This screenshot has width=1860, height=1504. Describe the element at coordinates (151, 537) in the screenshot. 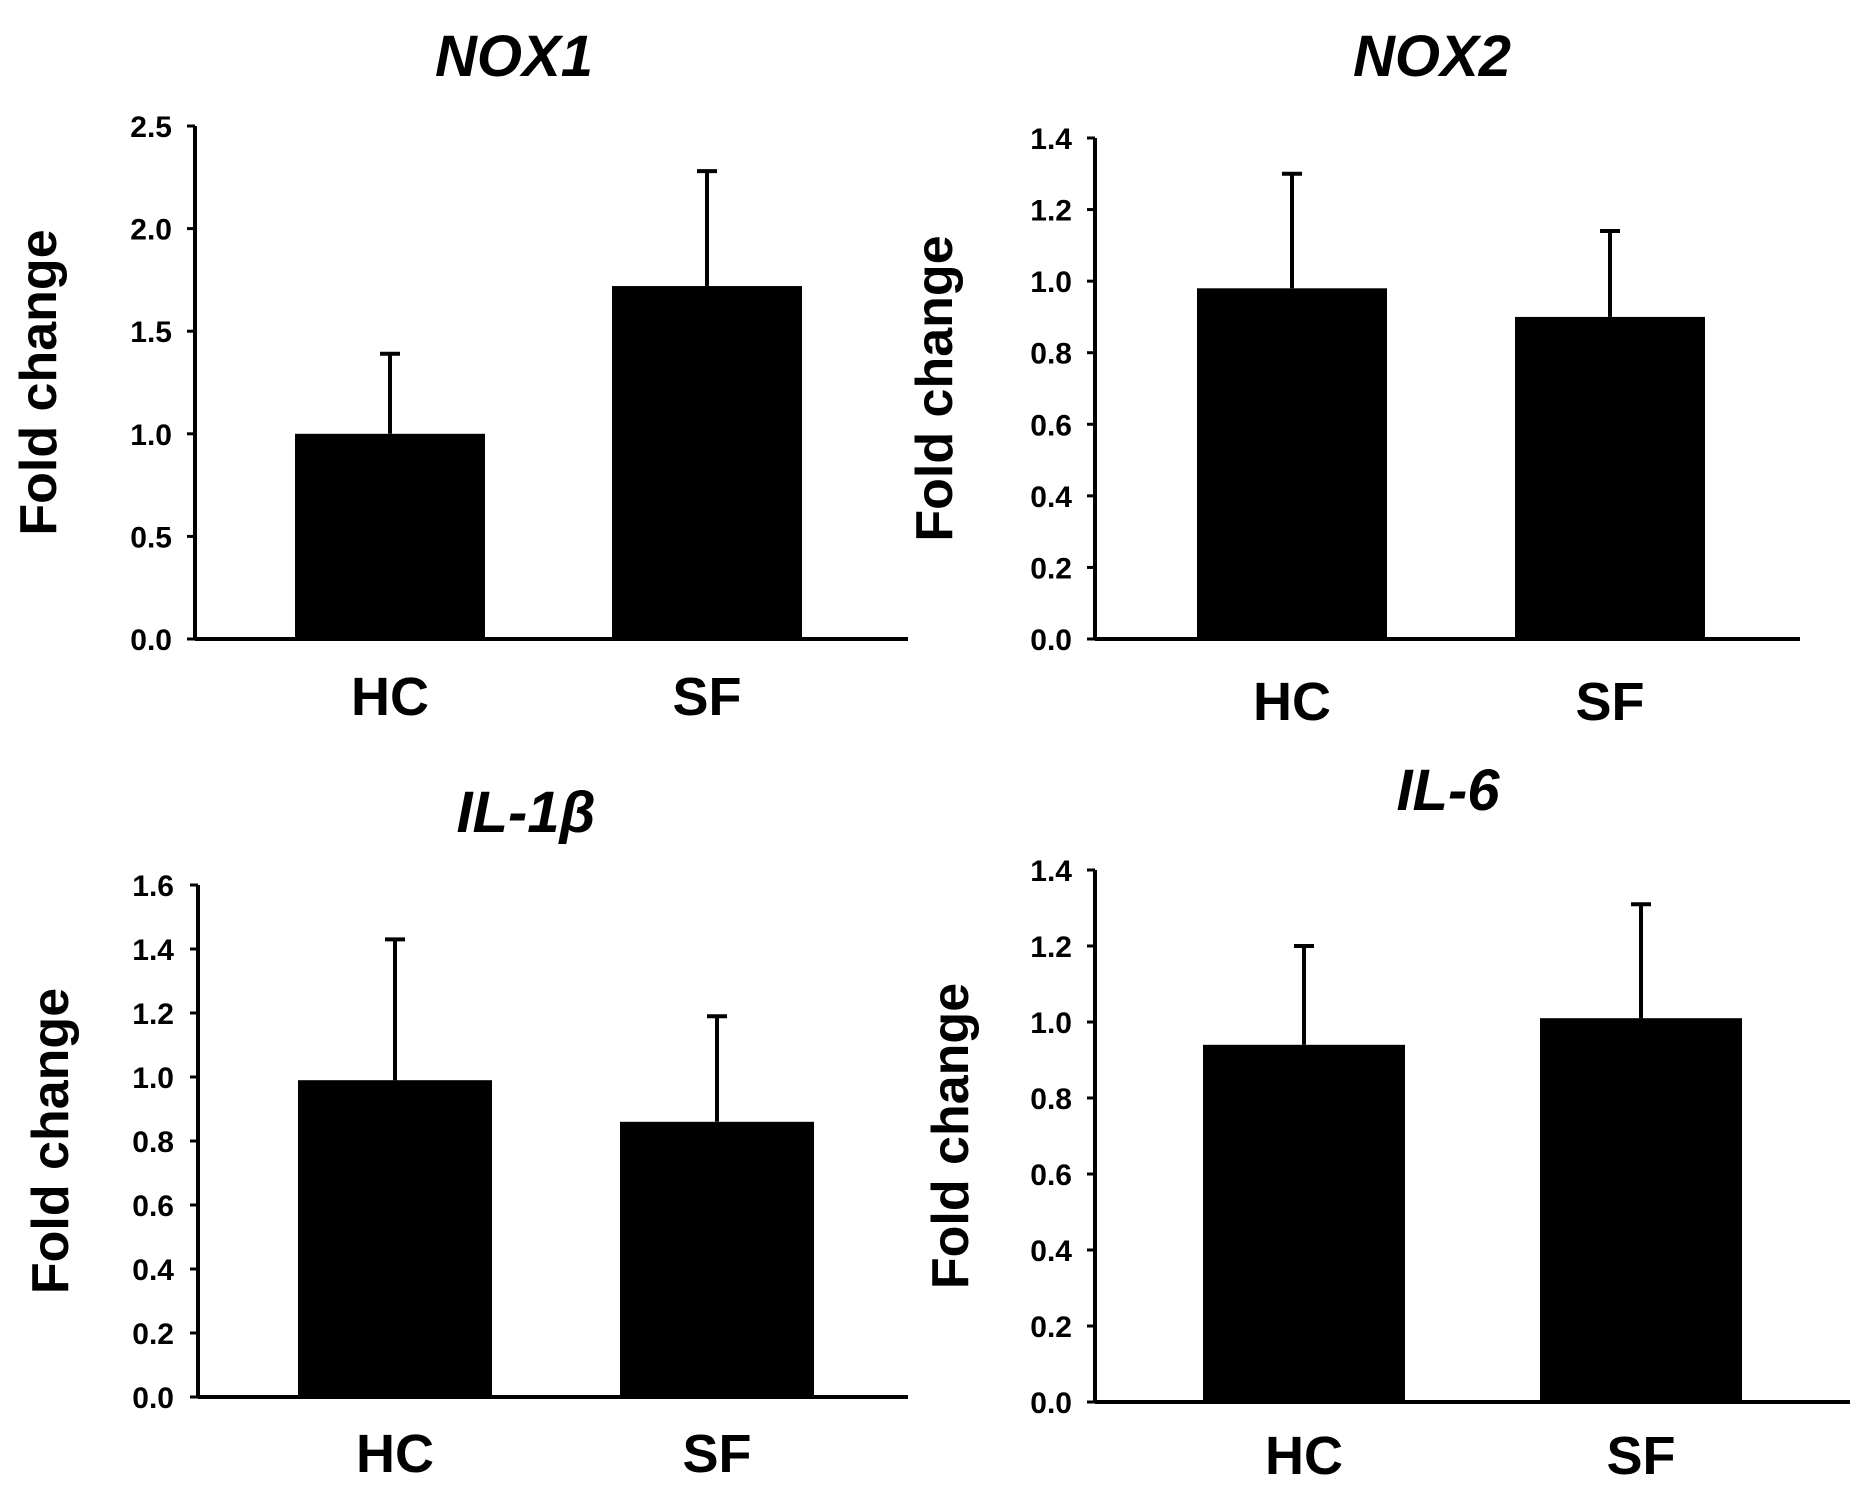

I see `panel-1-y-tick-label: 0.5` at that location.